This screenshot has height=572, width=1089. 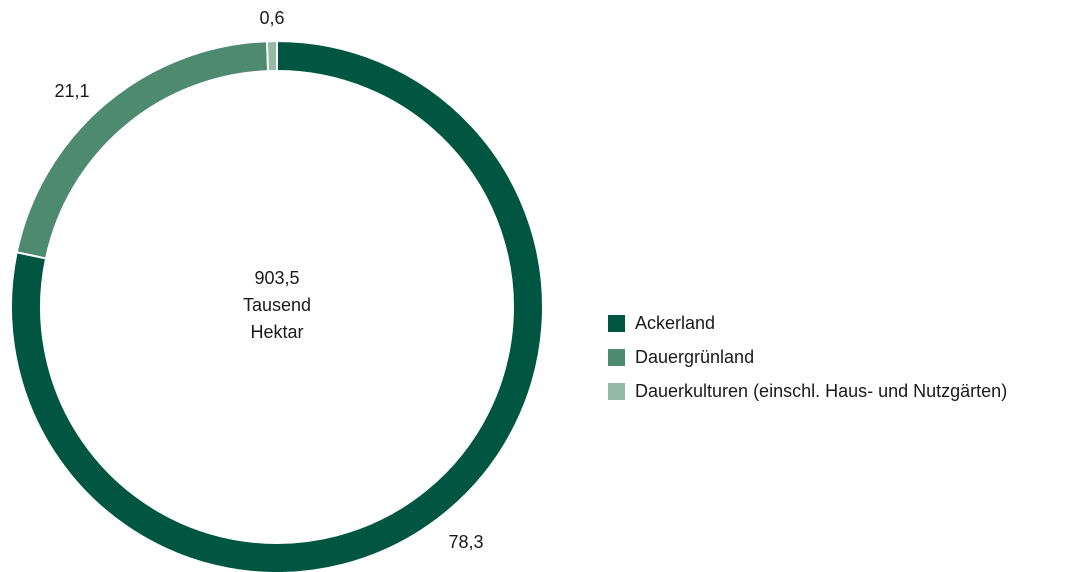 I want to click on slice-dauerkulturen, so click(x=271, y=56).